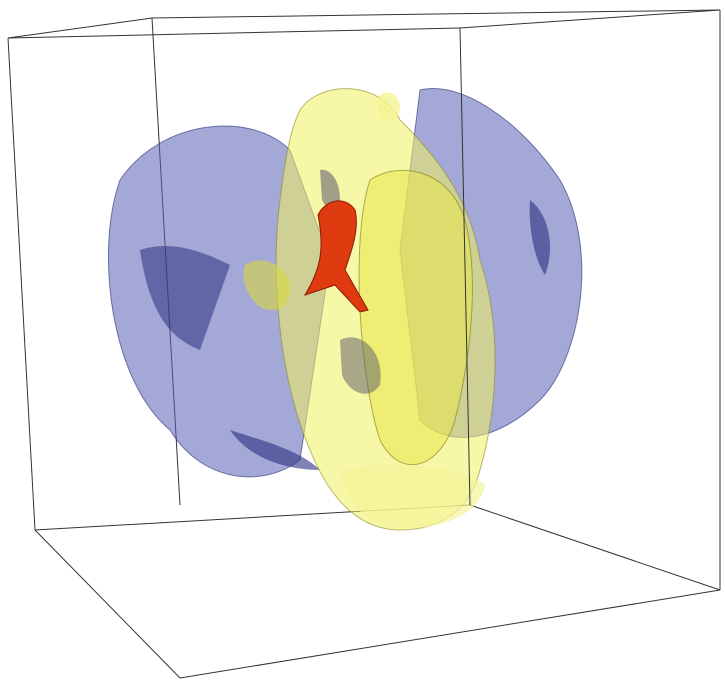 The width and height of the screenshot is (725, 681). What do you see at coordinates (336, 256) in the screenshot?
I see `red-core` at bounding box center [336, 256].